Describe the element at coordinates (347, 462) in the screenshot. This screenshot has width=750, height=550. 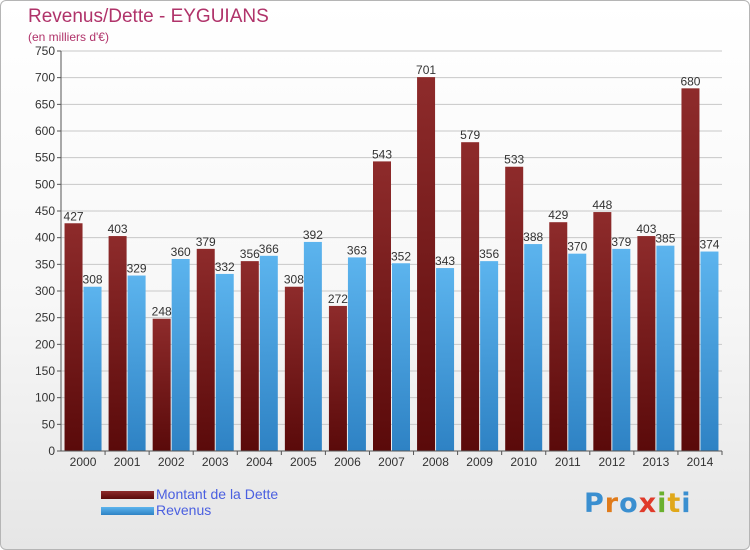
I see `x-tick-label: 2006` at that location.